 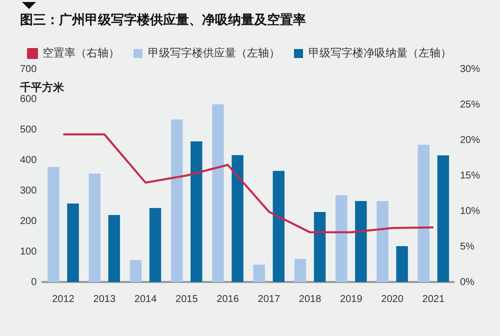 What do you see at coordinates (470, 211) in the screenshot?
I see `y2-tick-label: 10%` at bounding box center [470, 211].